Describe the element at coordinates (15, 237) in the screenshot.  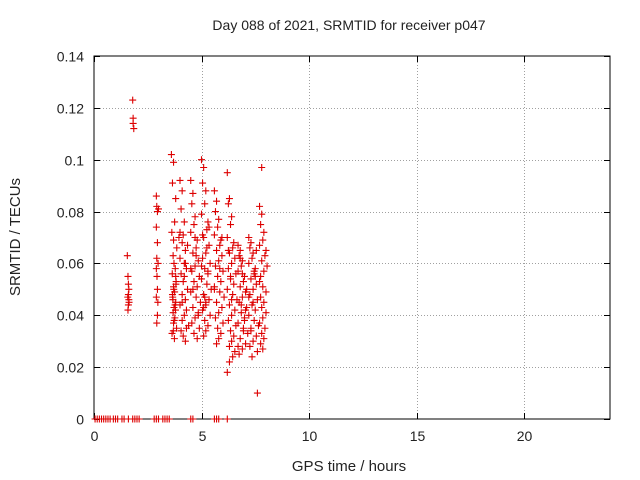
I see `y-axis-title: SRMTID / TECUs` at that location.